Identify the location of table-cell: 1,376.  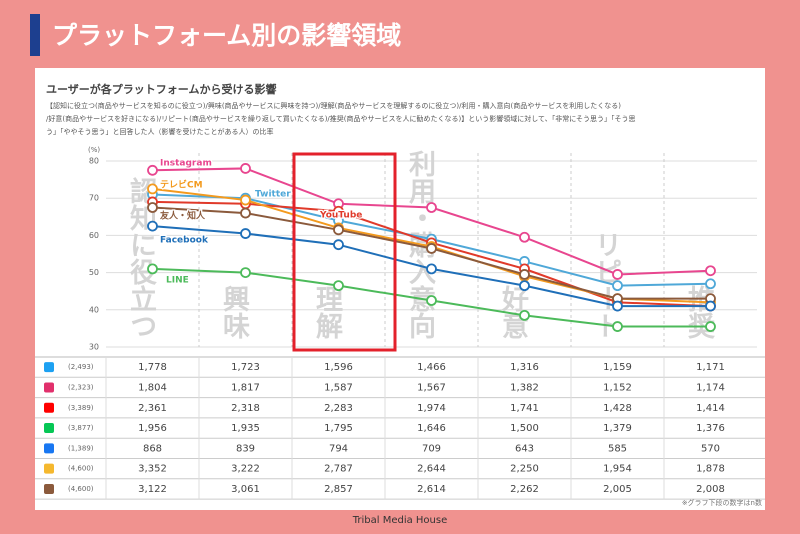
(710, 428).